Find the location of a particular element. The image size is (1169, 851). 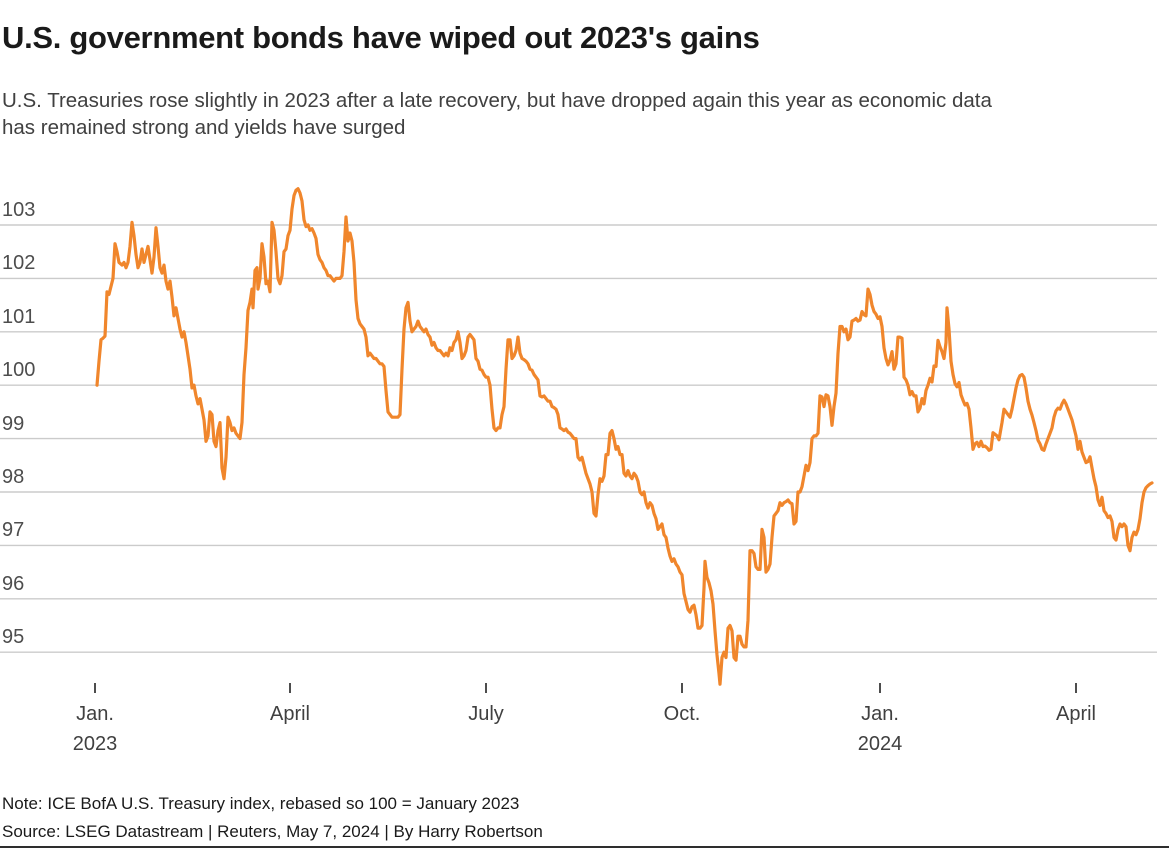

y-axis-label: 101 is located at coordinates (19, 316).